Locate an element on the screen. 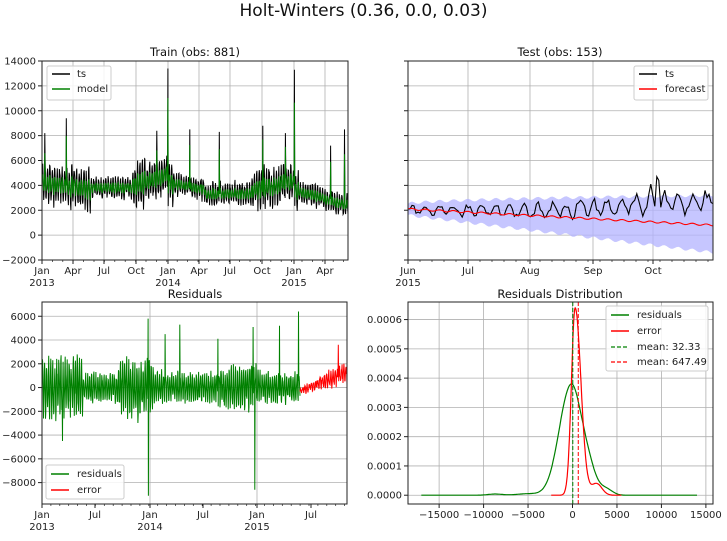  y-tick-label: 0.0001 is located at coordinates (384, 466).